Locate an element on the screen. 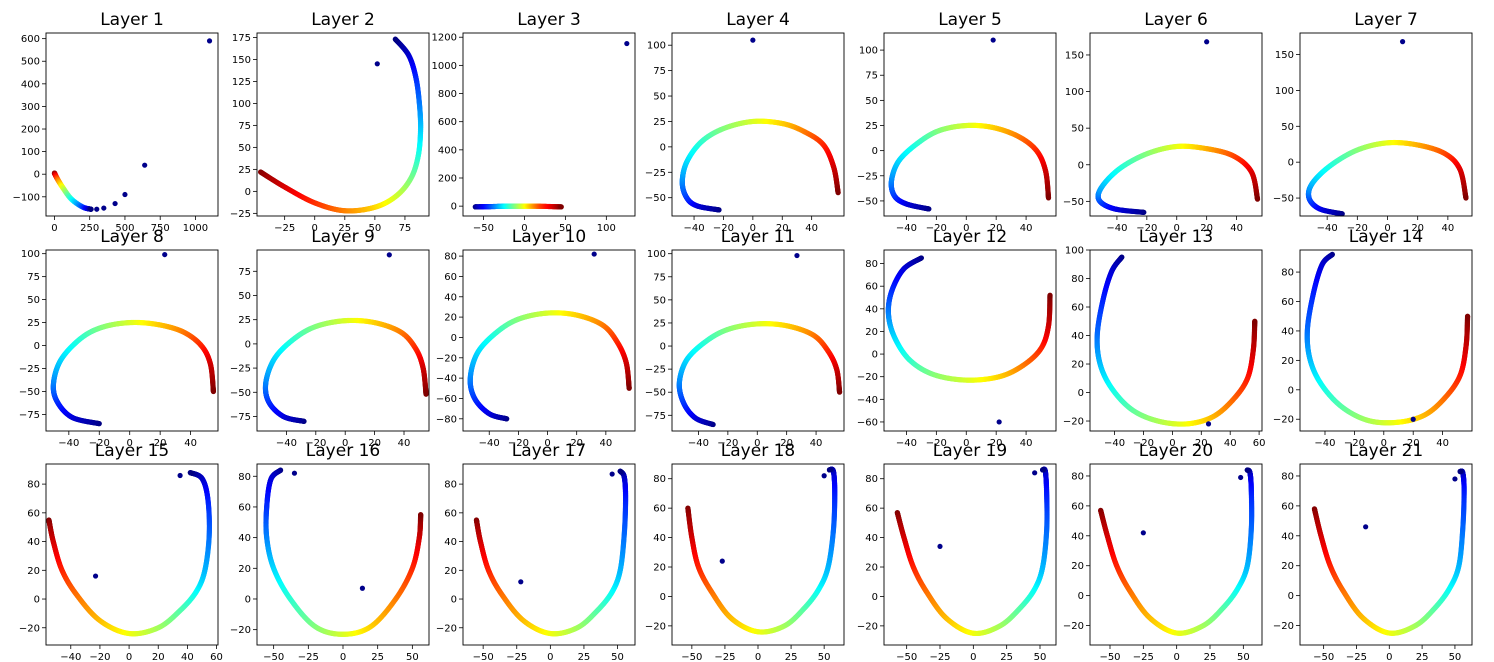  subplot-title: Layer 12 is located at coordinates (970, 237).